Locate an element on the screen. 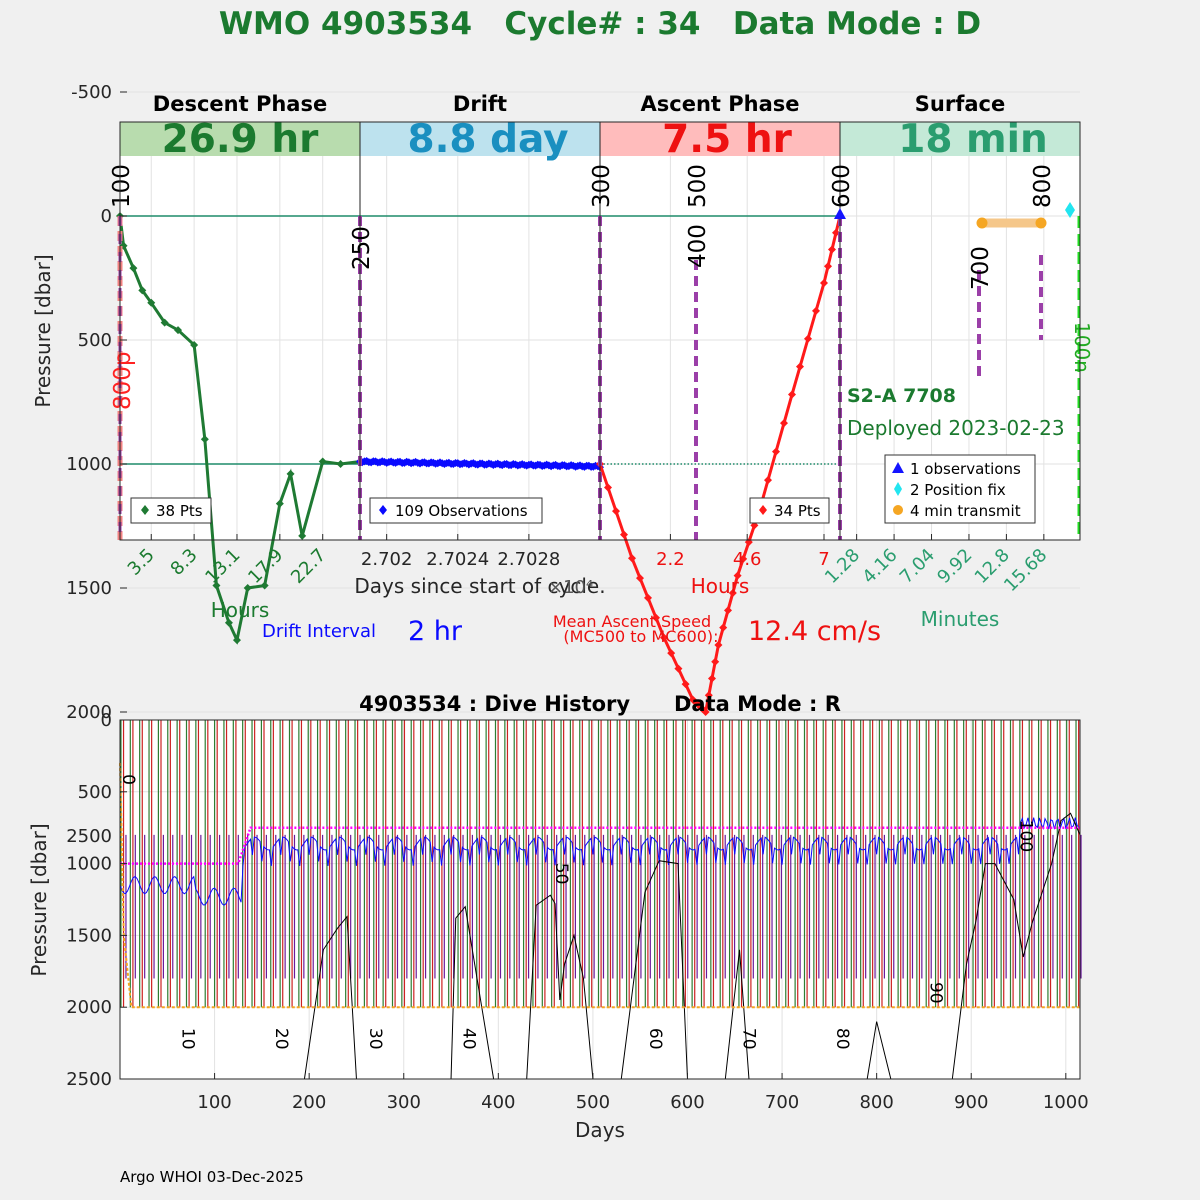  cycle-label-4: 40 is located at coordinates (468, 1039).